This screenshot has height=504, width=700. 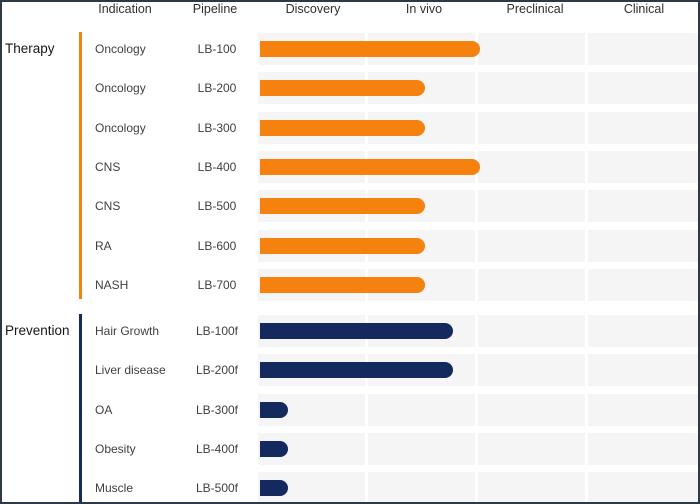 I want to click on pipeline-label: LB-100, so click(x=217, y=49).